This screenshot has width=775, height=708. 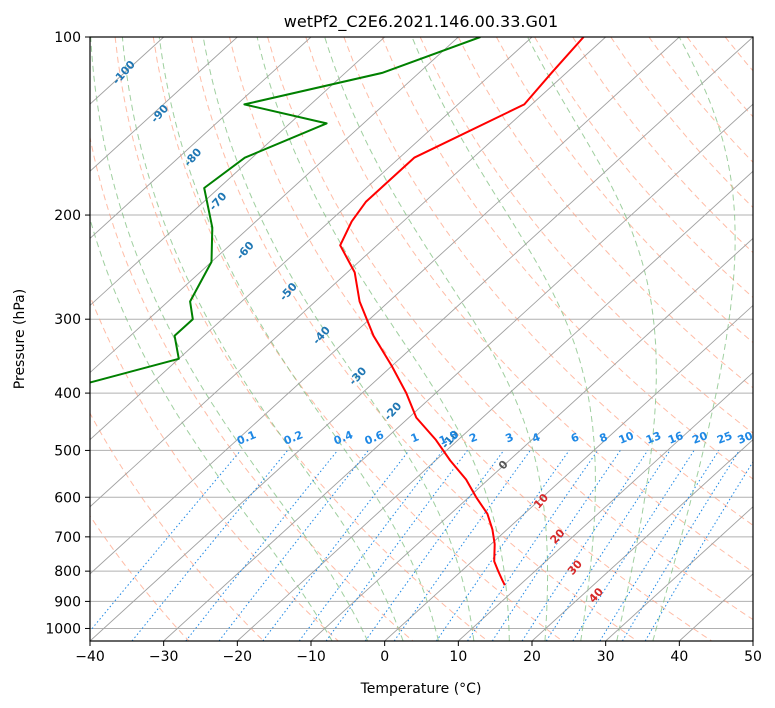 I want to click on moist-adiabat, so click(x=694, y=339).